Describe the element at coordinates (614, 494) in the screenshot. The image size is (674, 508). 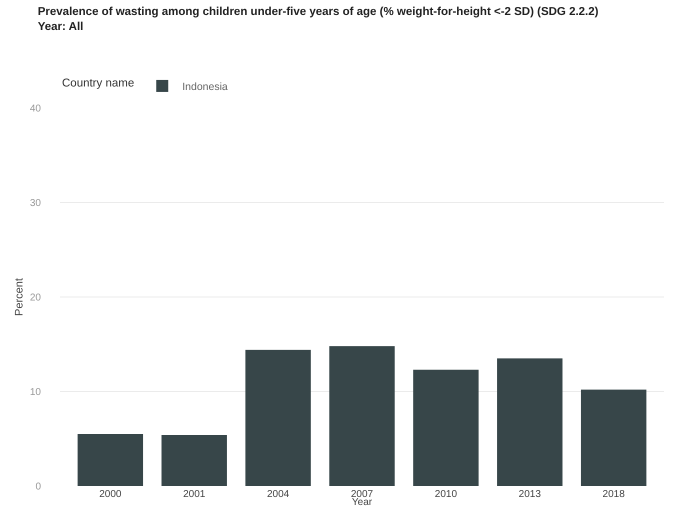
I see `x-tick-label: 2018` at that location.